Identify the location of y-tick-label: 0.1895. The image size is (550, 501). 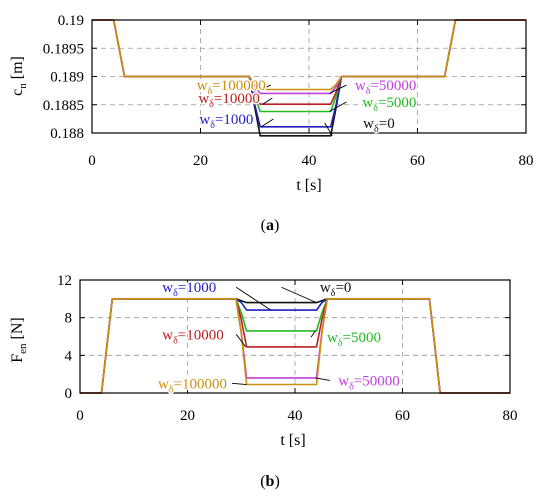
(63, 49).